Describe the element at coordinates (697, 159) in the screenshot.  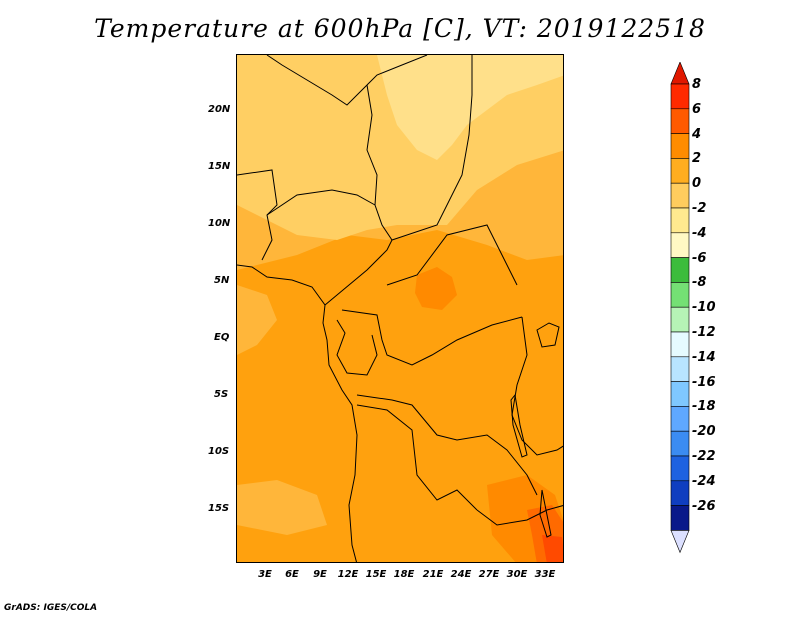
I see `colorbar-label: 2` at that location.